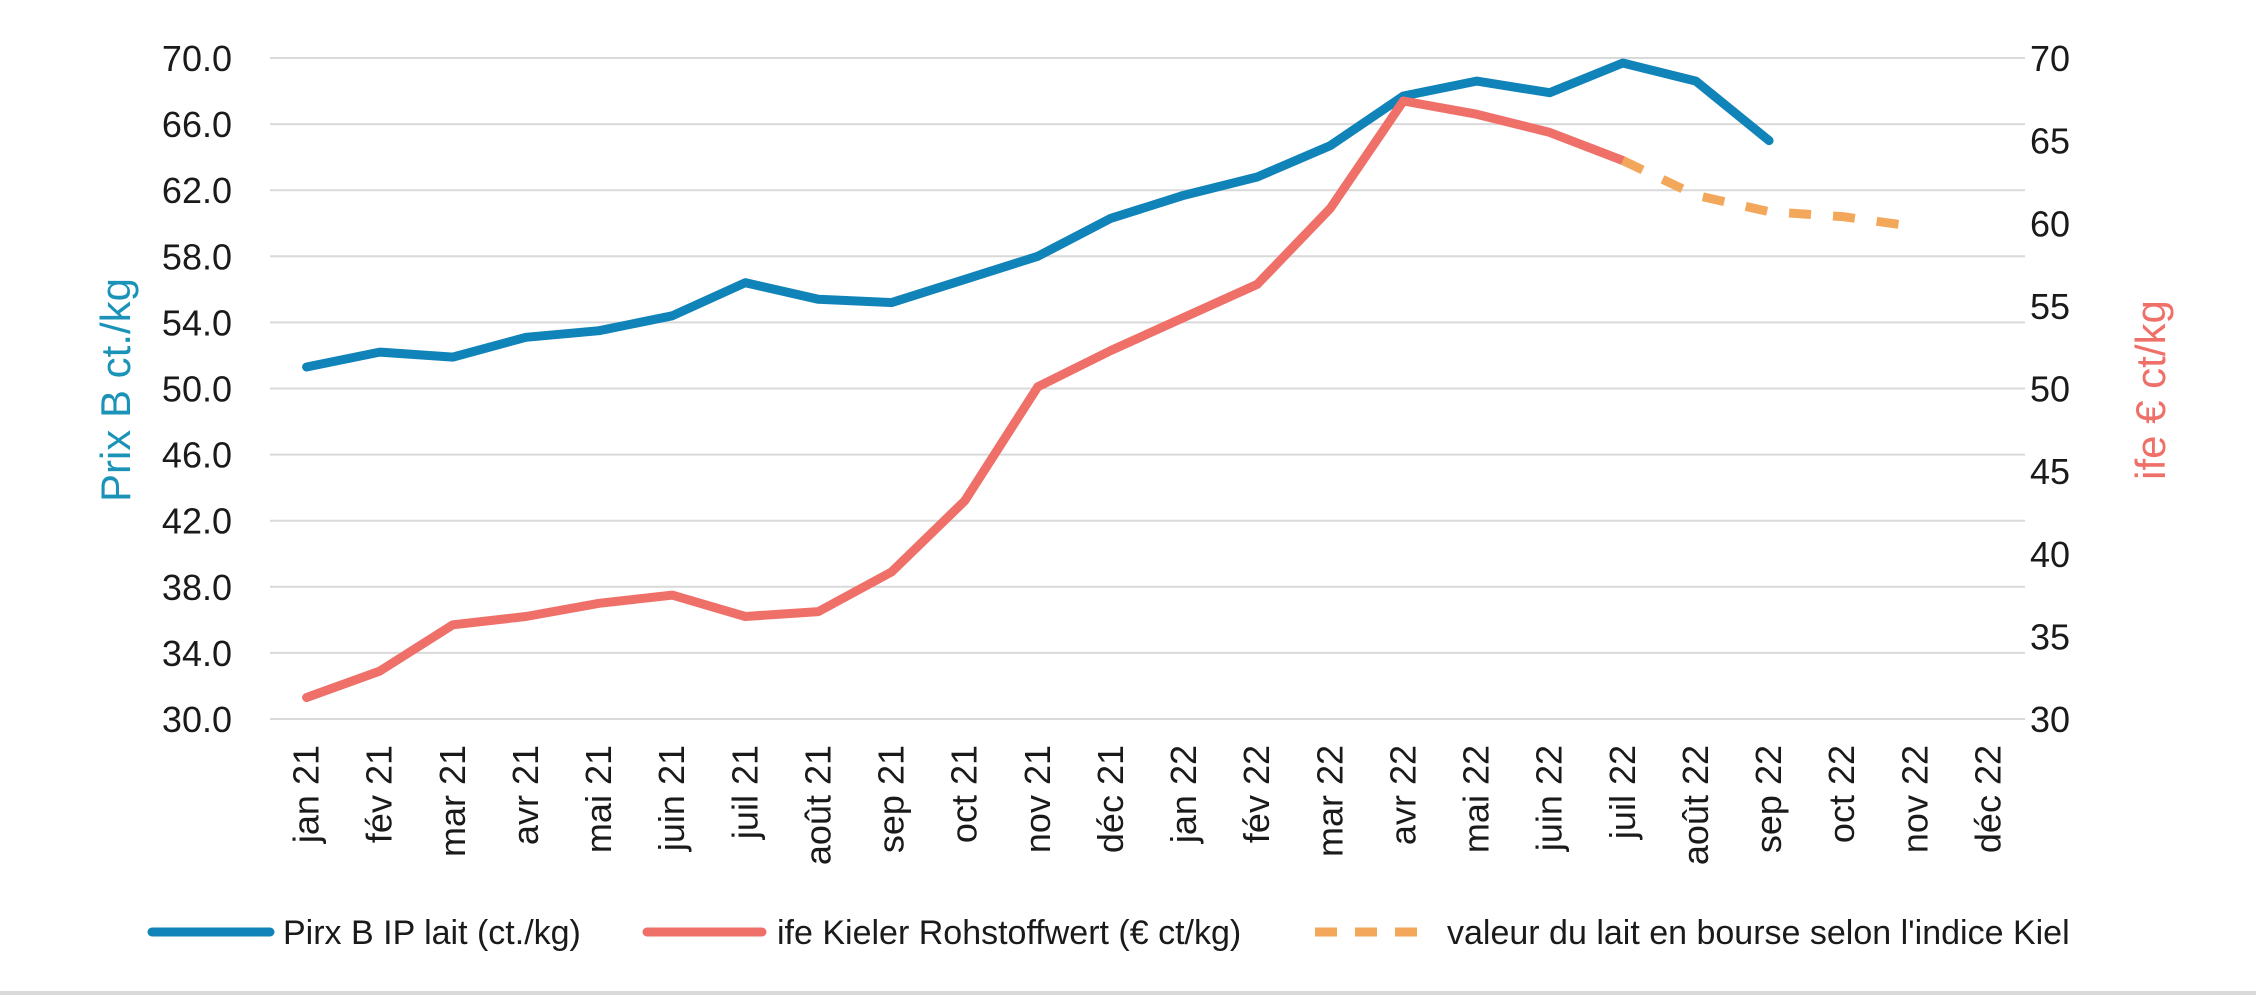 The width and height of the screenshot is (2256, 1000). What do you see at coordinates (1183, 794) in the screenshot?
I see `x-tick-label: jan 22` at bounding box center [1183, 794].